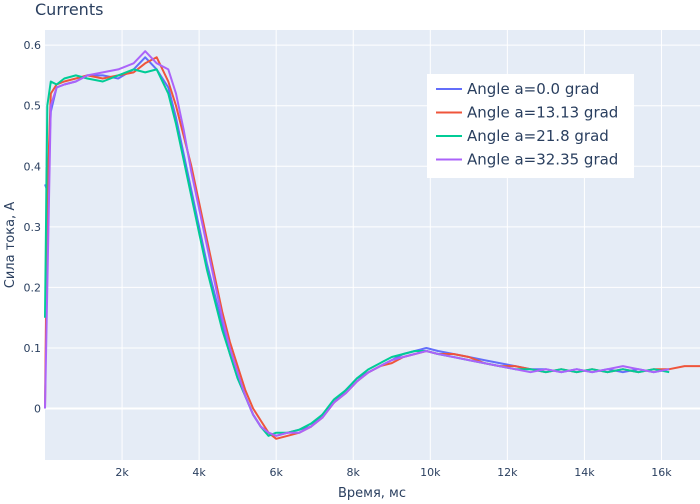 This screenshot has width=700, height=504. I want to click on y-tick-label: 0.4, so click(33, 166).